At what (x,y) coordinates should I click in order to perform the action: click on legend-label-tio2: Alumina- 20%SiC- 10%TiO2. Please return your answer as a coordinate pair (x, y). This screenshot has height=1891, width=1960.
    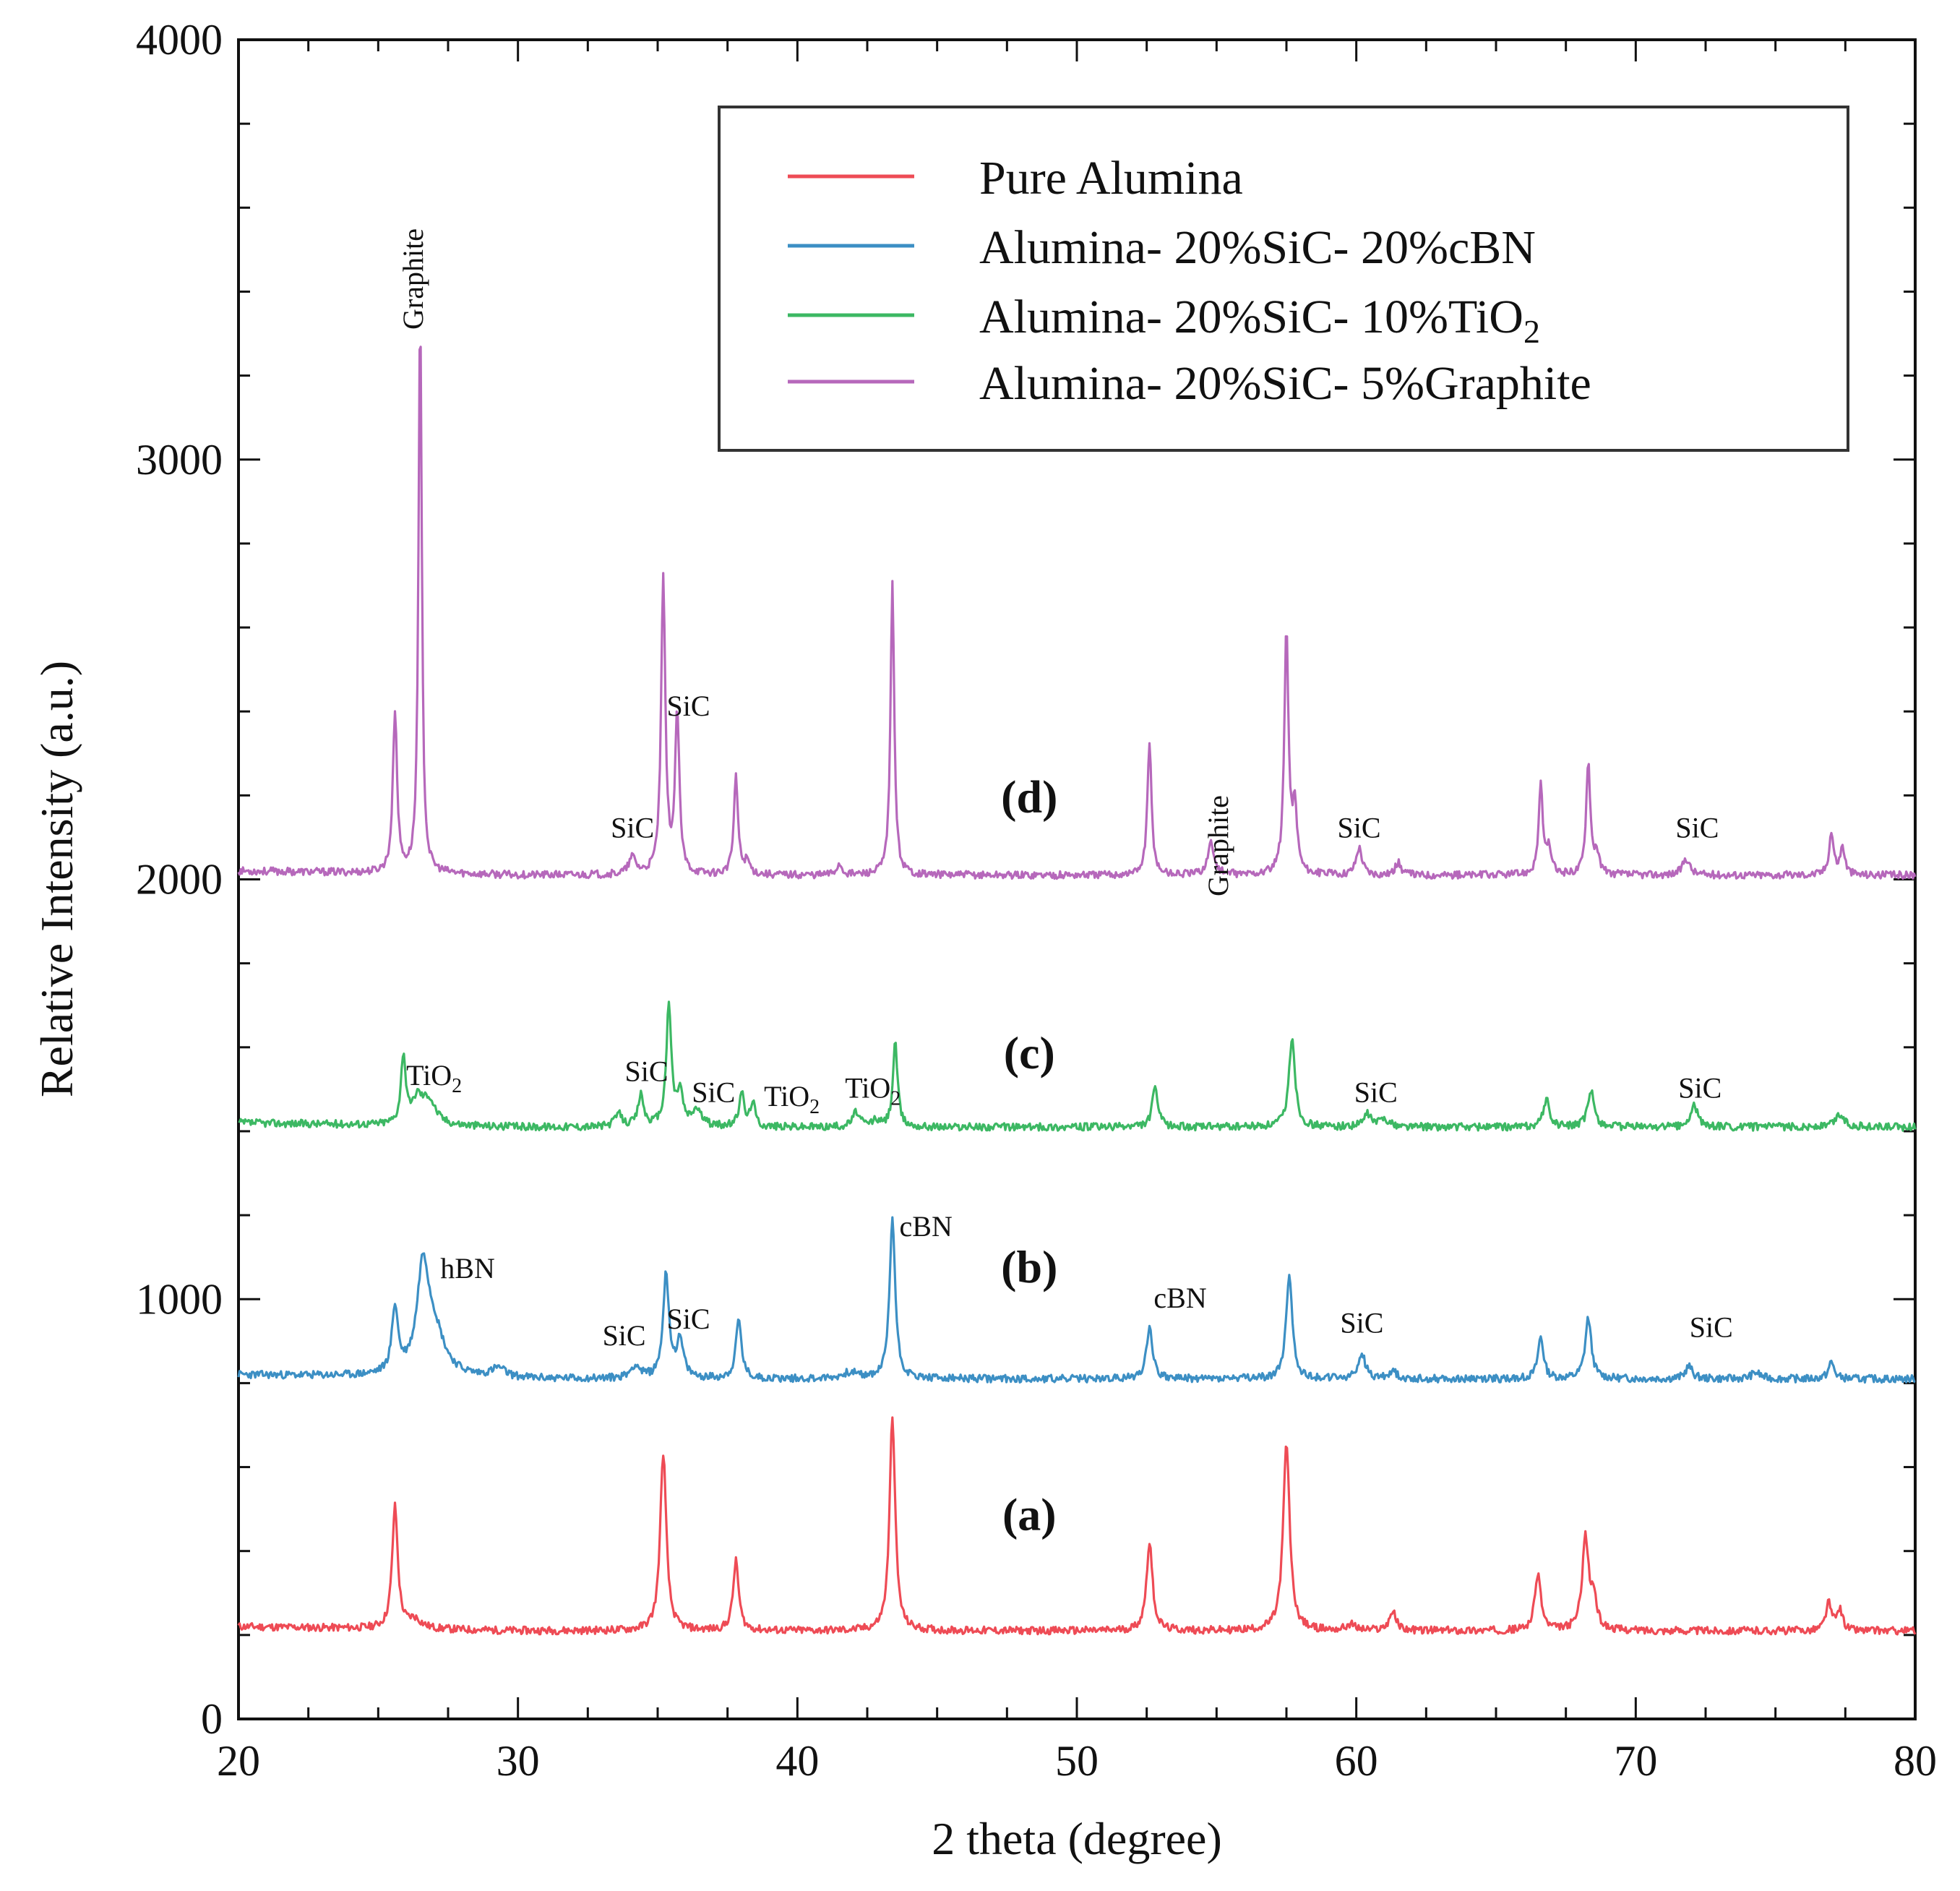
    Looking at the image, I should click on (1259, 321).